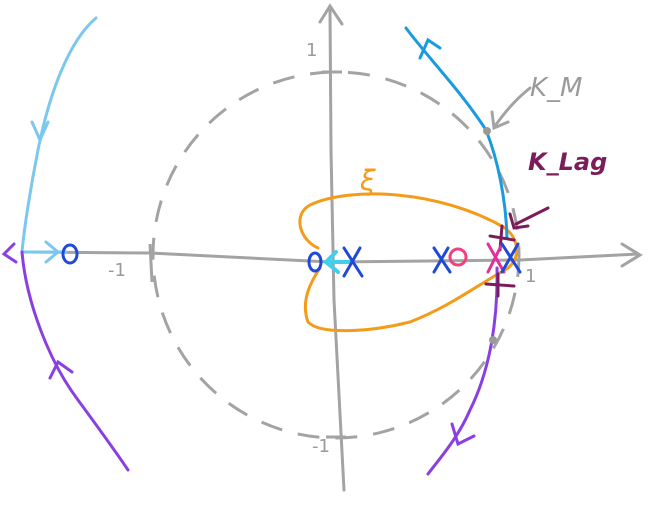 The height and width of the screenshot is (508, 658). Describe the element at coordinates (331, 14) in the screenshot. I see `imag-axis-arrowhead` at that location.